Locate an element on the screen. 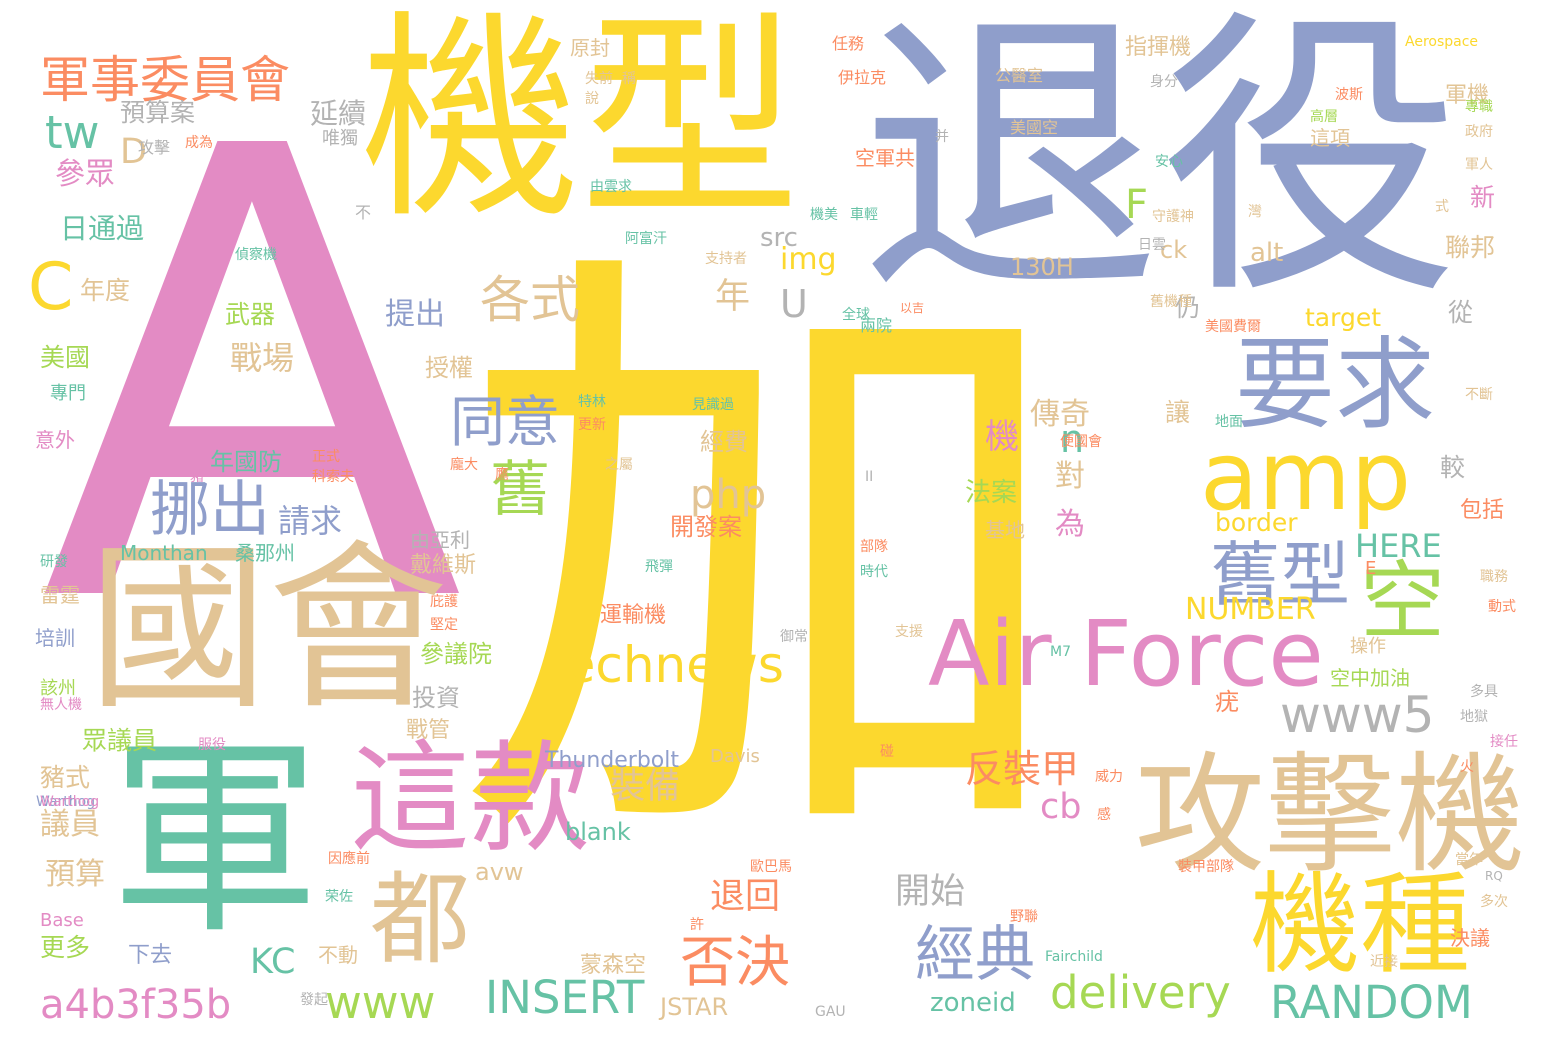  word-cloud-word: 不 is located at coordinates (363, 212).